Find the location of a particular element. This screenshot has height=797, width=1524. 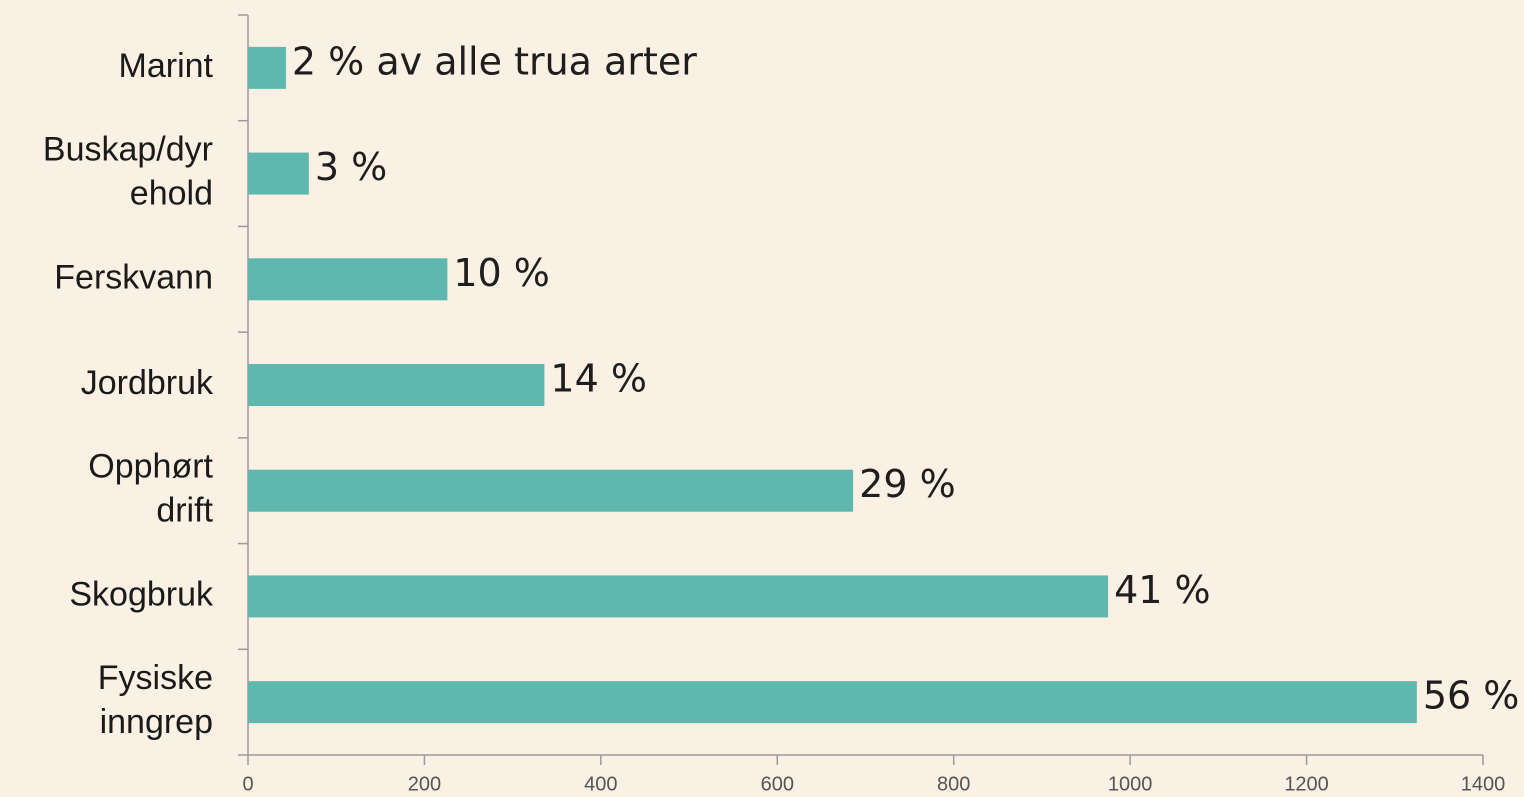

x-tick-label: 1000 is located at coordinates (1130, 784).